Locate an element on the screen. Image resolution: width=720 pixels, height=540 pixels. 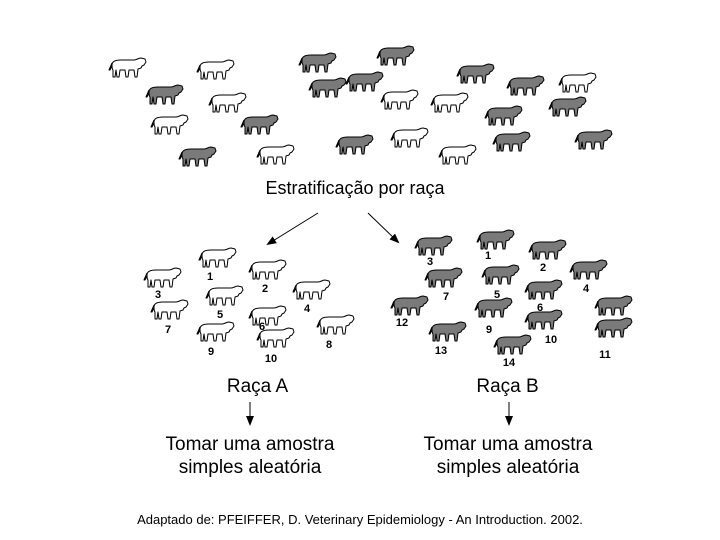
breed-a-action: Tomar uma amostra simples aleatória is located at coordinates (250, 456).